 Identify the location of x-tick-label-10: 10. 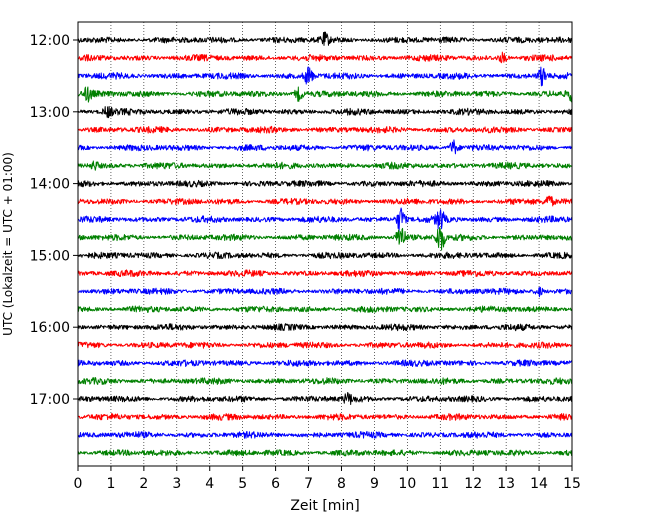
(407, 484).